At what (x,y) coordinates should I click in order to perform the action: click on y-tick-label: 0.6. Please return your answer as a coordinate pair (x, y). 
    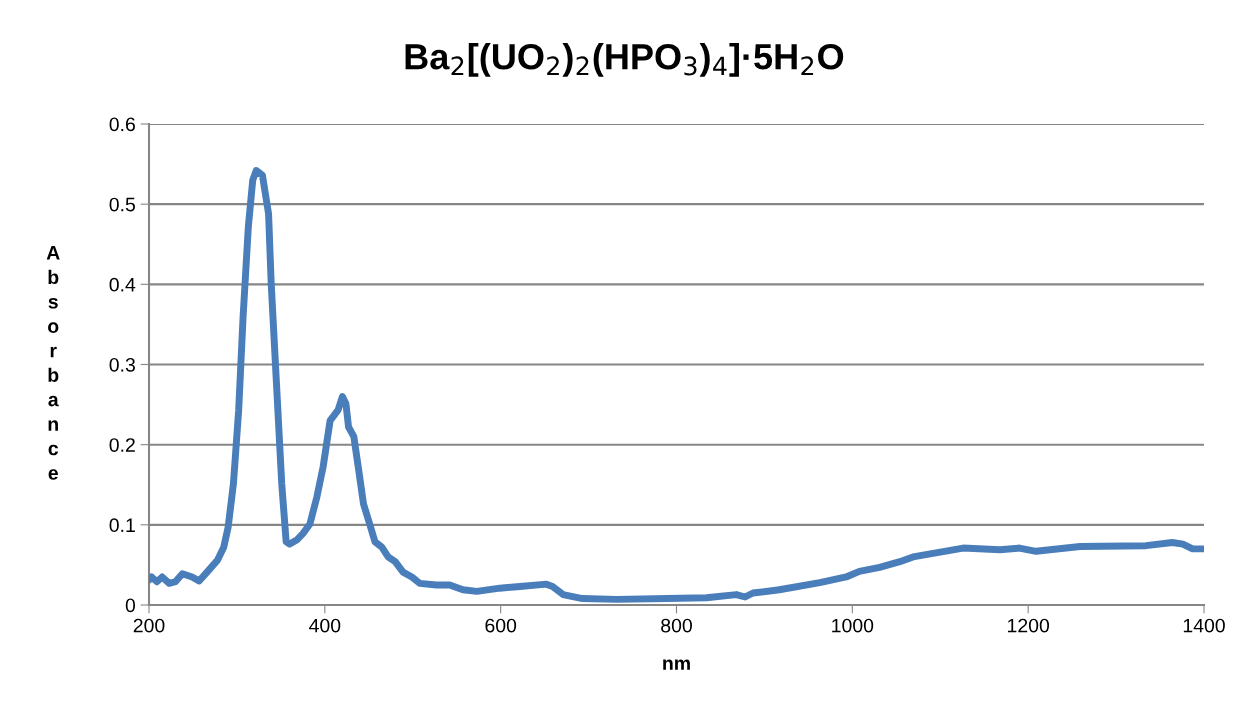
    Looking at the image, I should click on (122, 124).